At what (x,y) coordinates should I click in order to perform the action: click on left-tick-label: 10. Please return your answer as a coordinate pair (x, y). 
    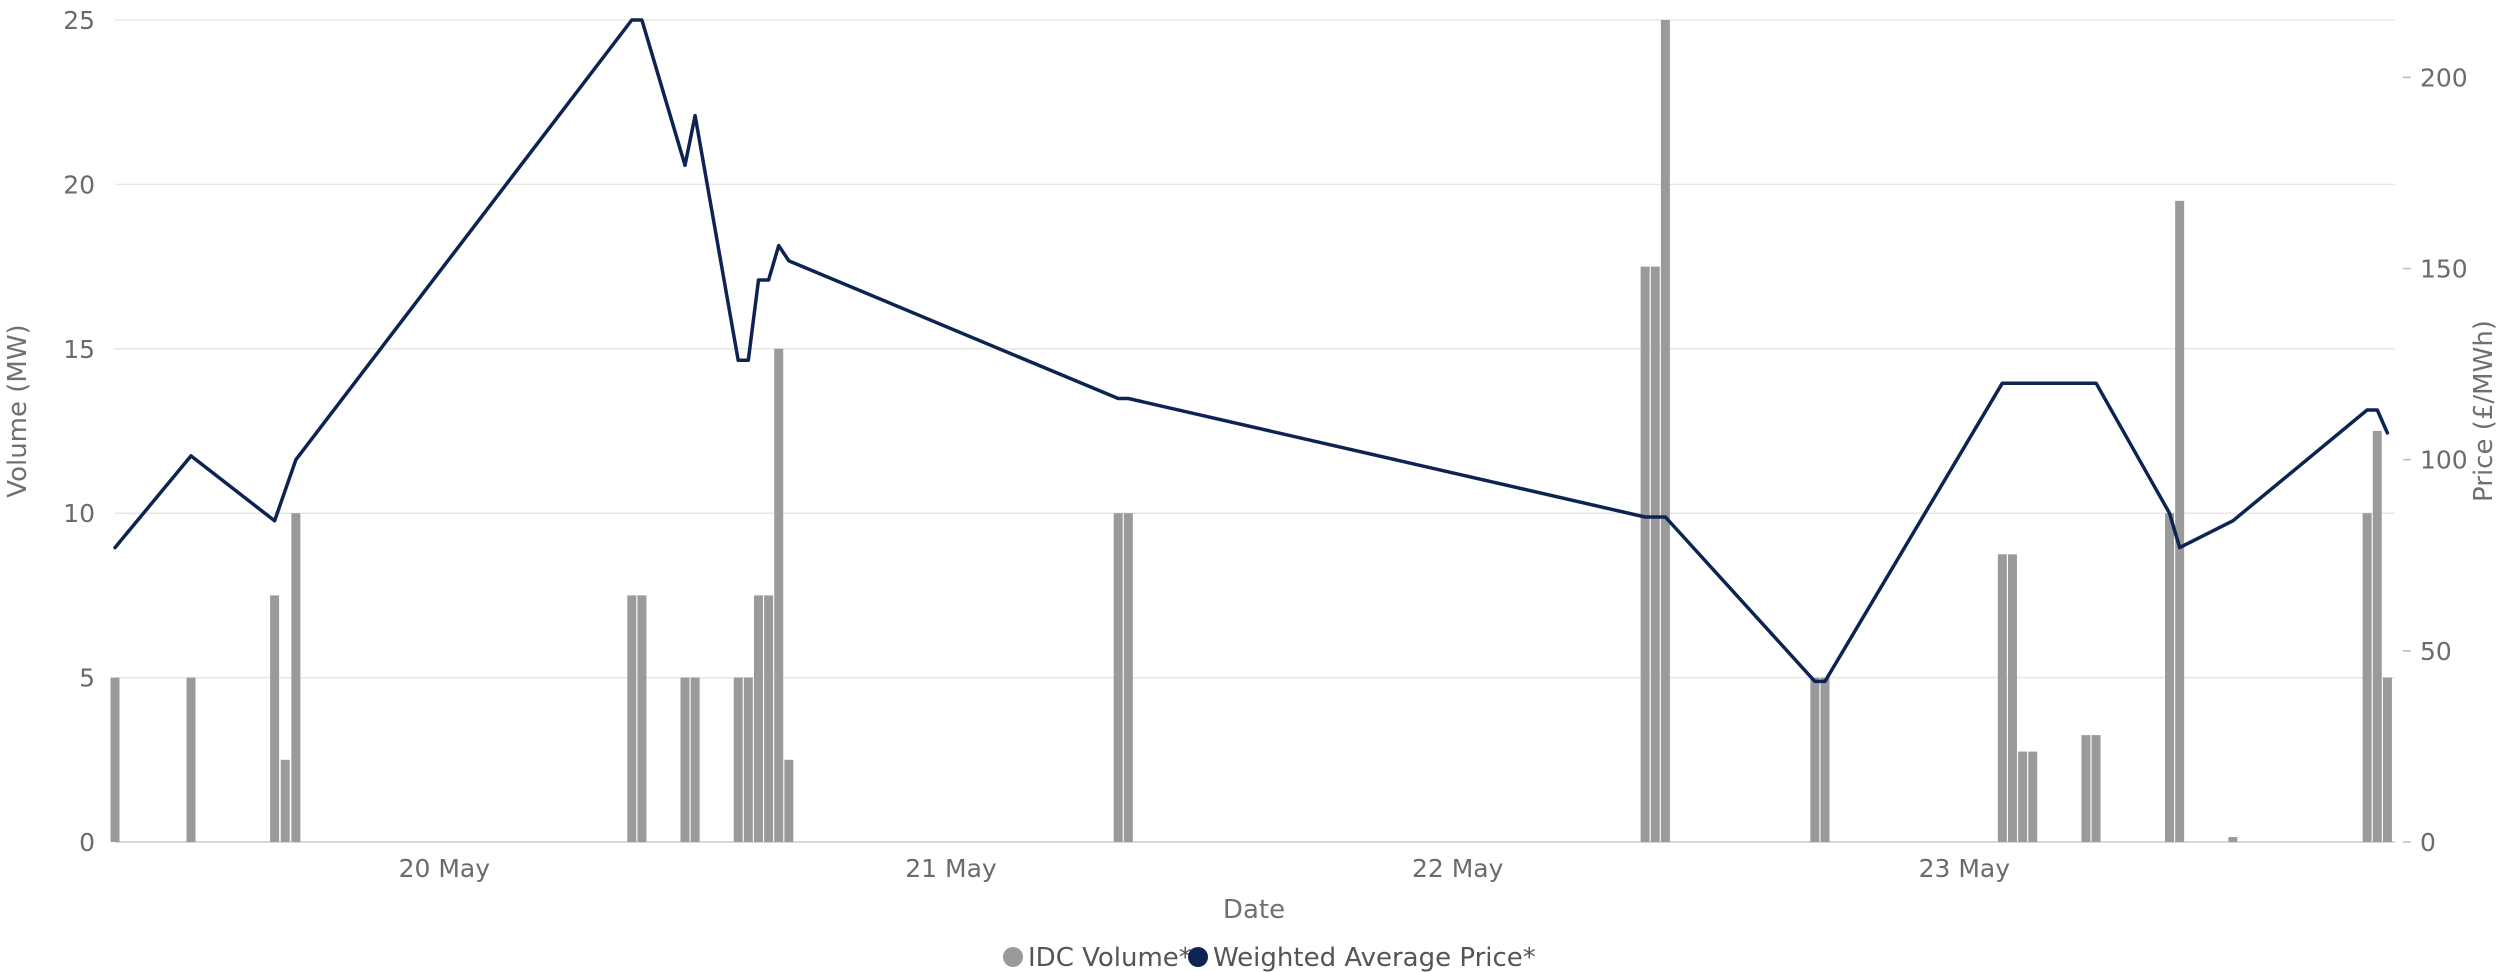
    Looking at the image, I should click on (79, 513).